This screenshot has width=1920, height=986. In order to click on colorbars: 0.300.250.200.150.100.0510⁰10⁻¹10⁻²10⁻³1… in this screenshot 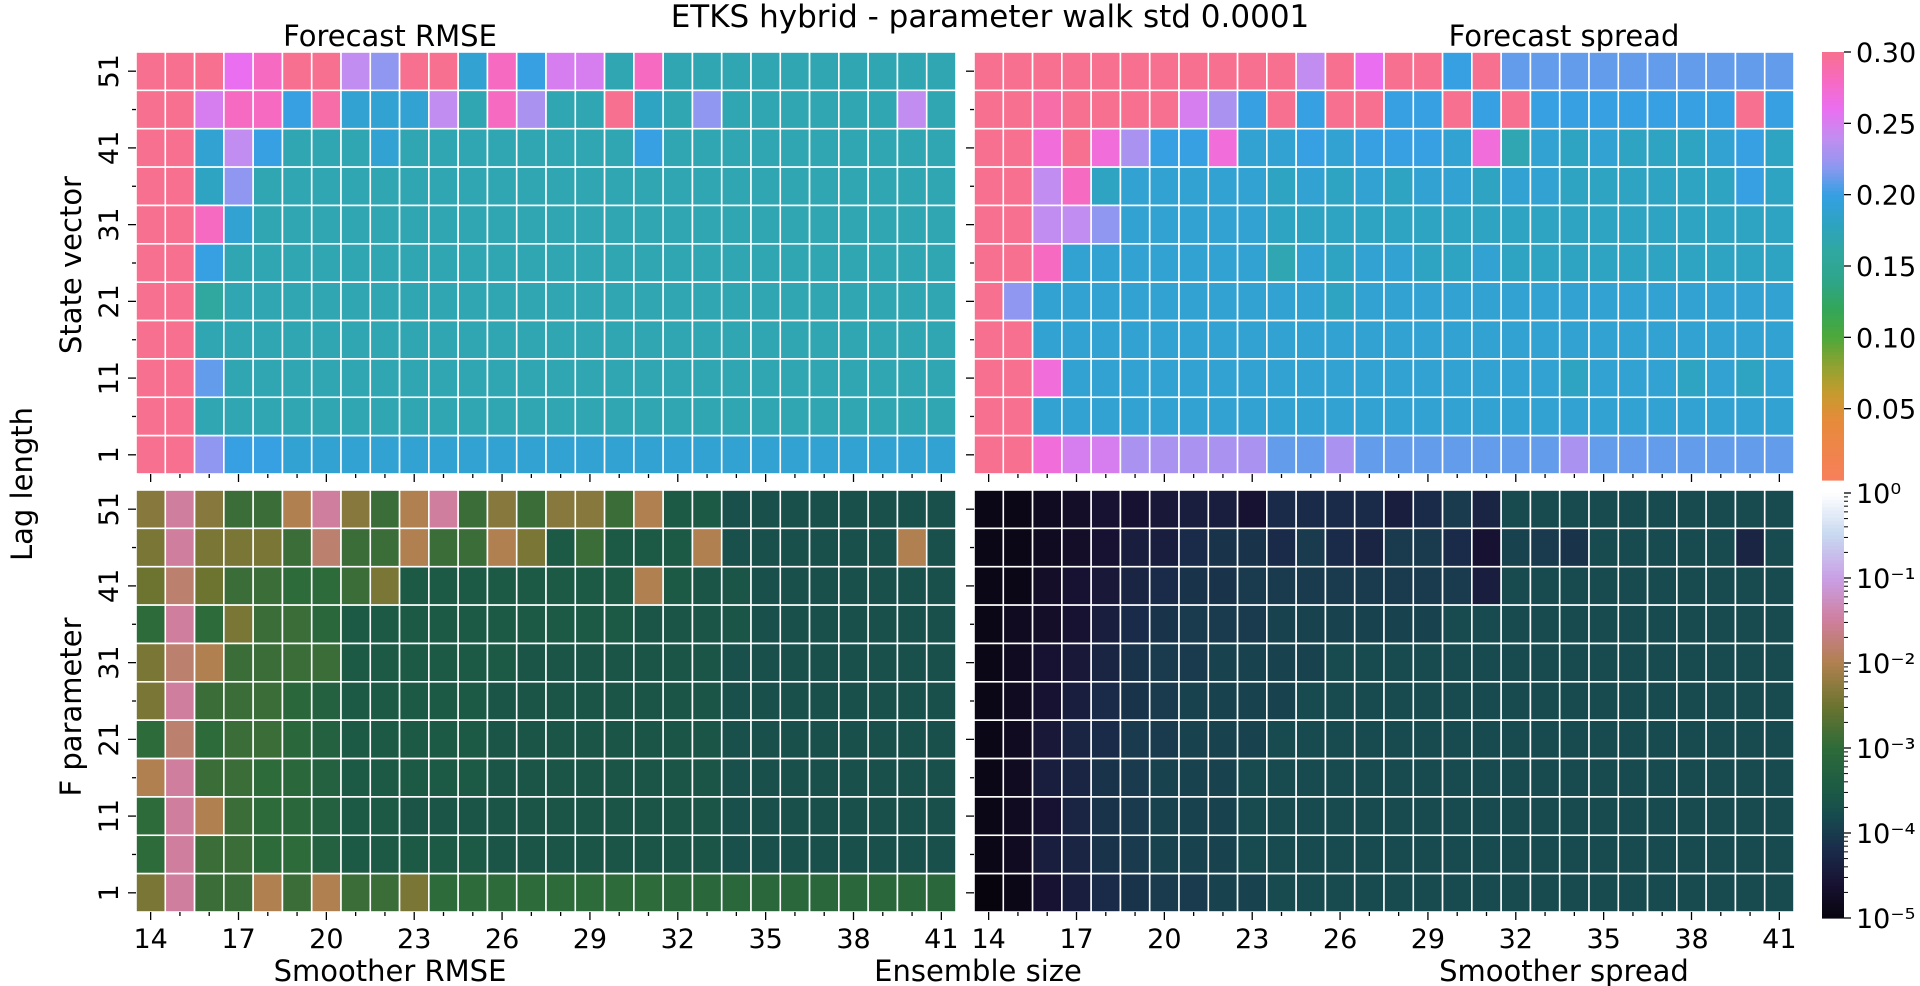, I will do `click(1869, 486)`.